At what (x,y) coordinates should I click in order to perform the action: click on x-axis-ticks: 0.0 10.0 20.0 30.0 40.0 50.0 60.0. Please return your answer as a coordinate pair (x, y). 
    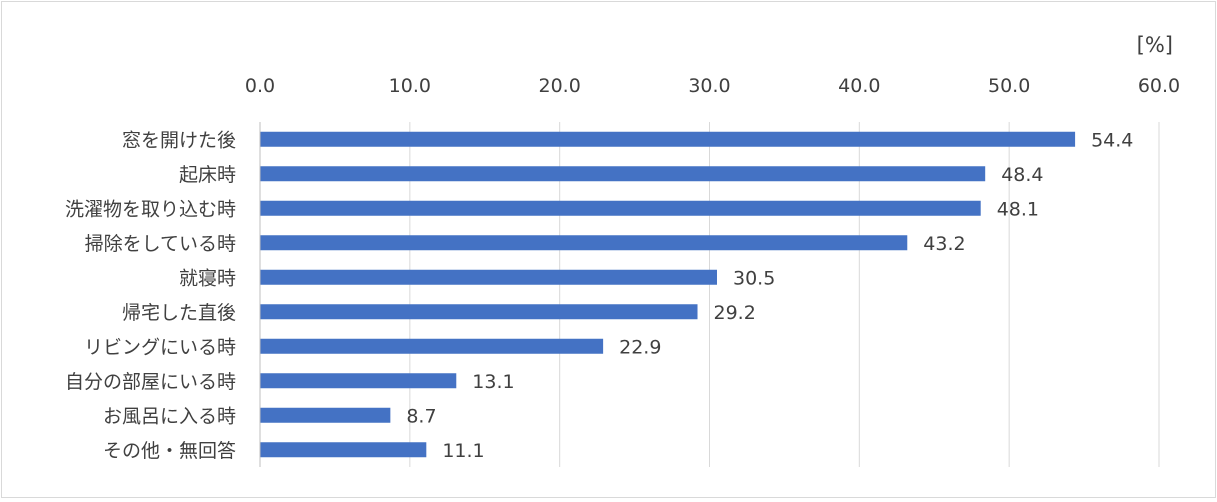
    Looking at the image, I should click on (712, 86).